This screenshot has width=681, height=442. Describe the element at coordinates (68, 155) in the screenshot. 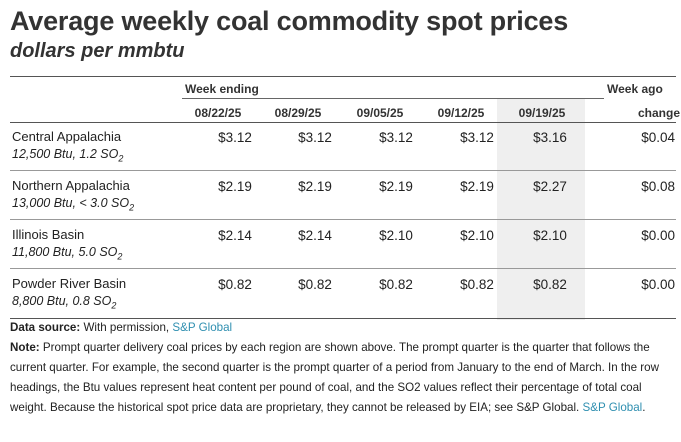

I see `row-spec: 12,500 Btu, 1.2 SO2` at that location.